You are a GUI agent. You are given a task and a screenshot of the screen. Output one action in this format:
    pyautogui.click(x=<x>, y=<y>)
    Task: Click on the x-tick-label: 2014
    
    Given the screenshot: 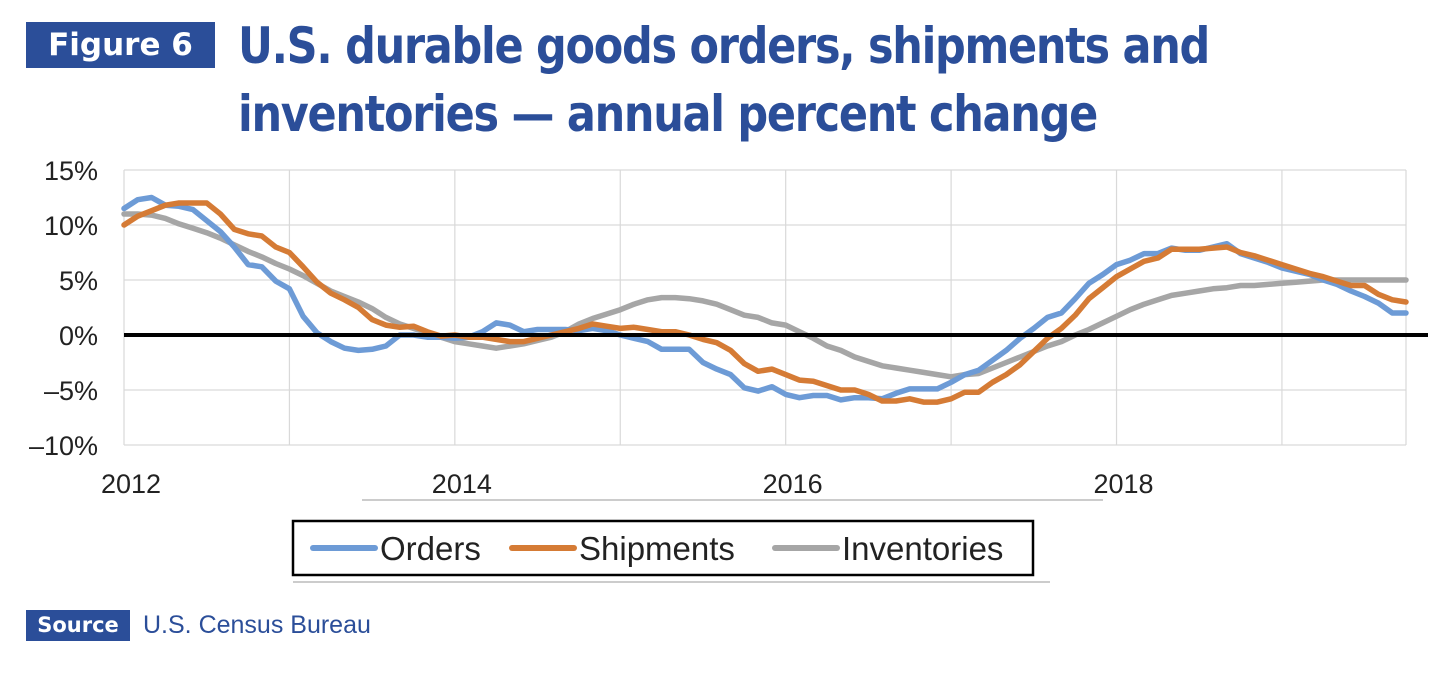 What is the action you would take?
    pyautogui.click(x=462, y=484)
    